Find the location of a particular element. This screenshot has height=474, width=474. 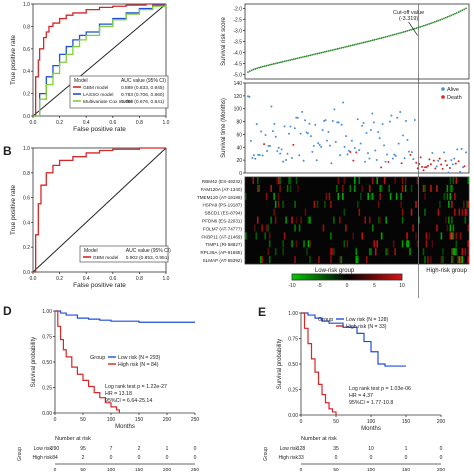

x-tick-label: 0.6 is located at coordinates (112, 123).